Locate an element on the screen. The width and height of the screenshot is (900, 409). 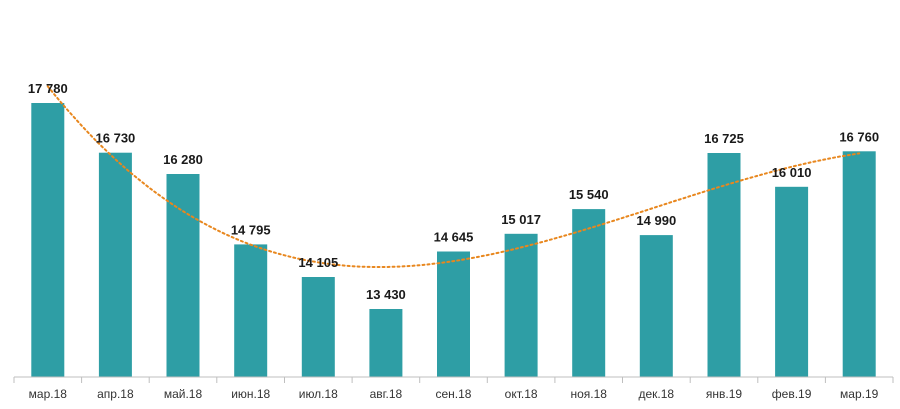
x-tick-label-7: окт.18 is located at coordinates (521, 394).